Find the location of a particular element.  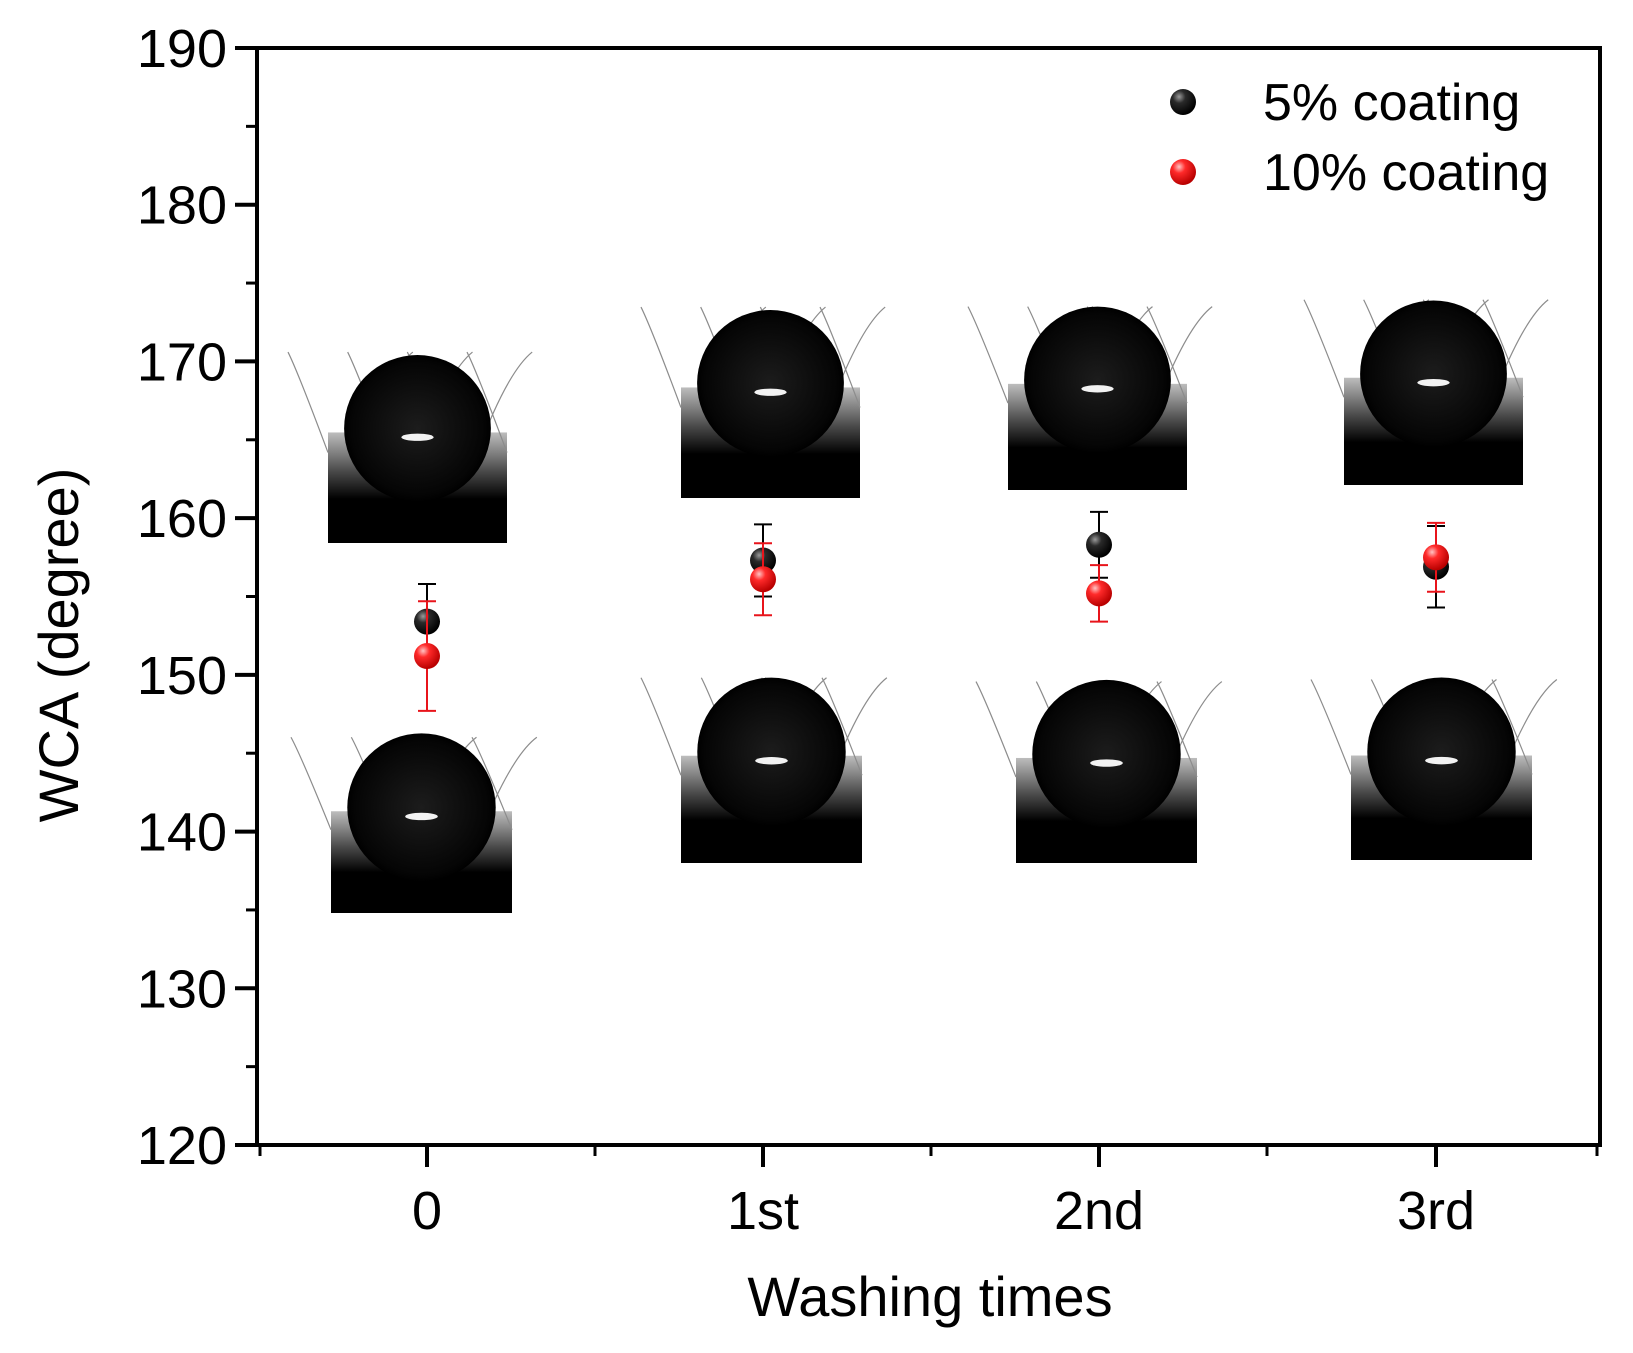

x-tick-label: 1st is located at coordinates (763, 1211).